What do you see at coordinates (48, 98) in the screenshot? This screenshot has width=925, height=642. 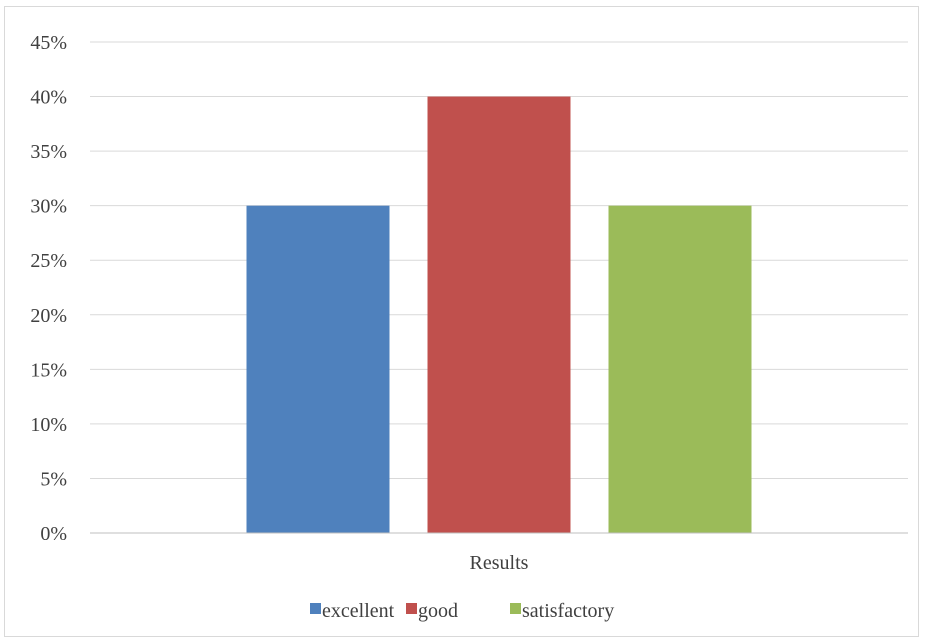 I see `y-tick-label: 40%` at bounding box center [48, 98].